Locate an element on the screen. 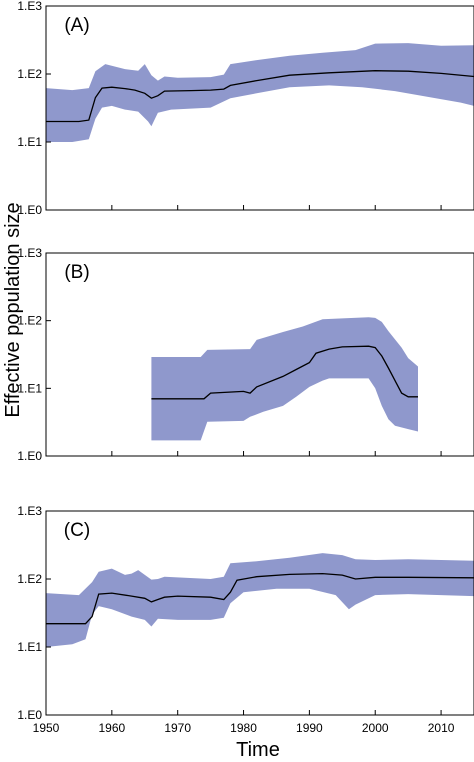 This screenshot has width=474, height=762. panel-label: (B) is located at coordinates (76, 272).